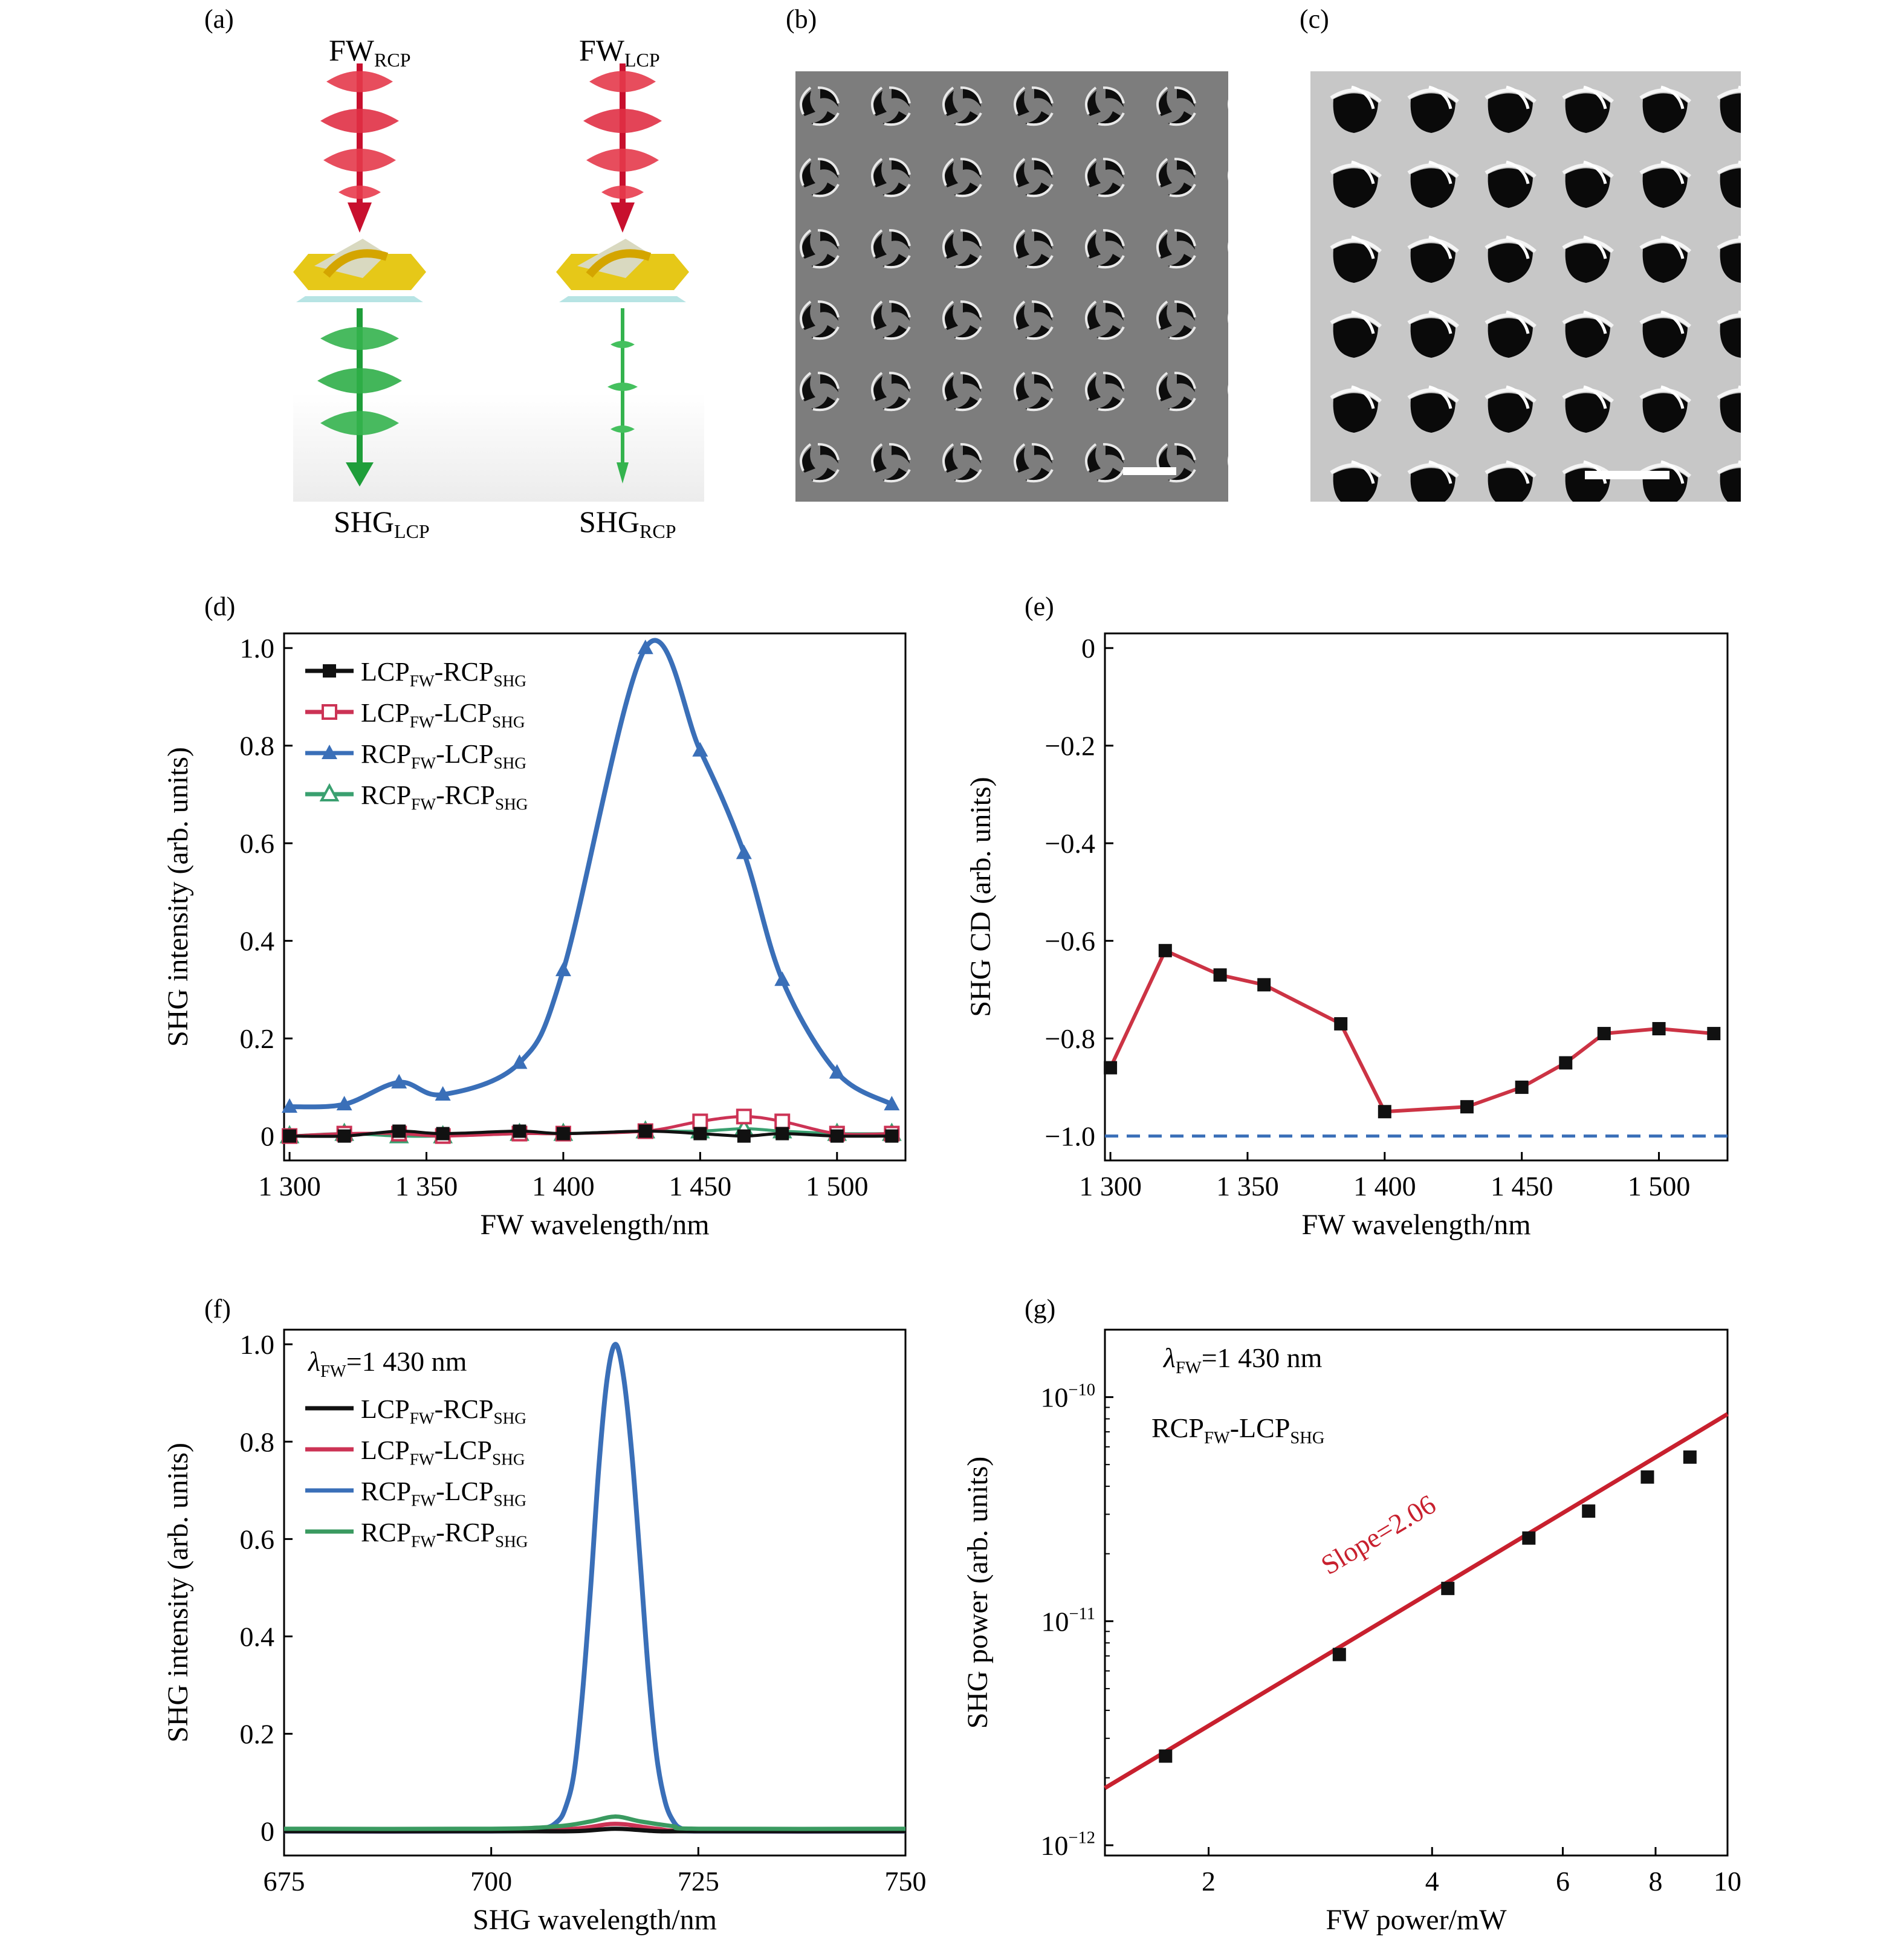  I want to click on panel-label-a: (a), so click(219, 19).